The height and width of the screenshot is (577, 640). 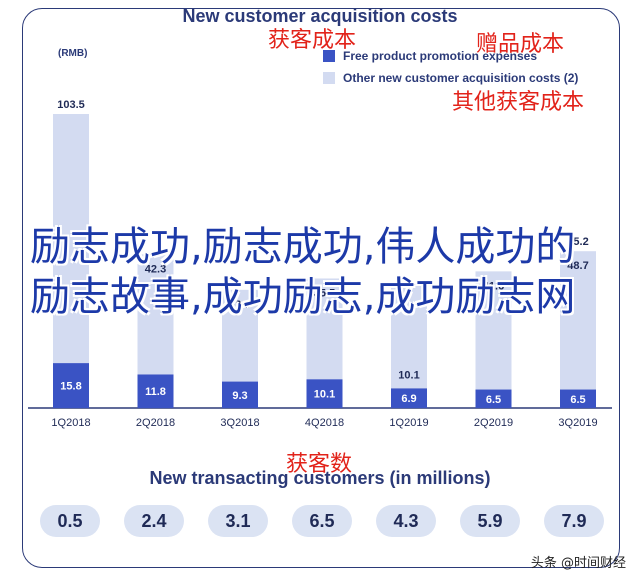 What do you see at coordinates (408, 423) in the screenshot?
I see `x-tick-label: 1Q2019` at bounding box center [408, 423].